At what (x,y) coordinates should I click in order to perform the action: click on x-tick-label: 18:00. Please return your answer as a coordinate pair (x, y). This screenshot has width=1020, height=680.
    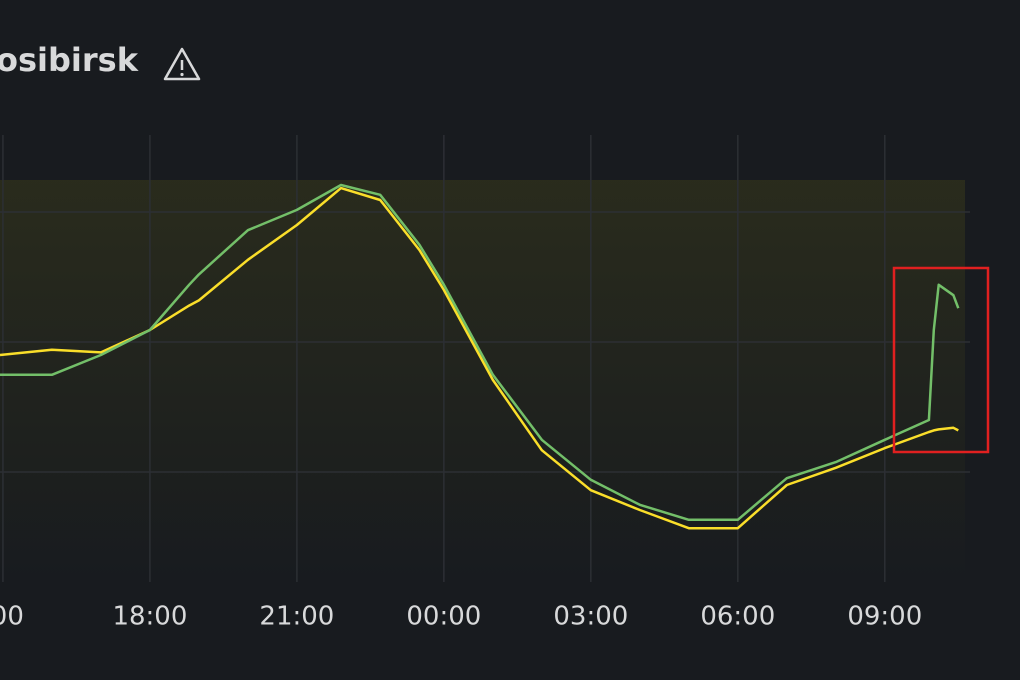
    Looking at the image, I should click on (149, 617).